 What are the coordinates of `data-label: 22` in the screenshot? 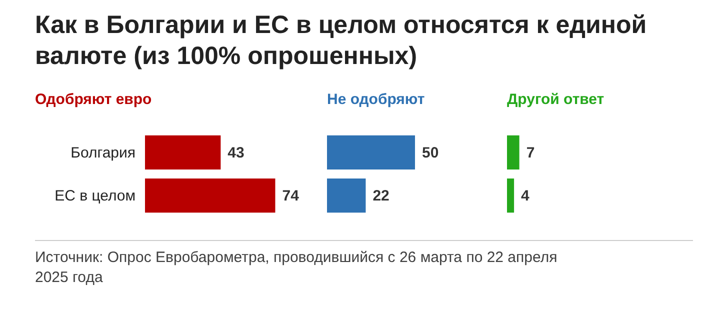 It's located at (381, 196).